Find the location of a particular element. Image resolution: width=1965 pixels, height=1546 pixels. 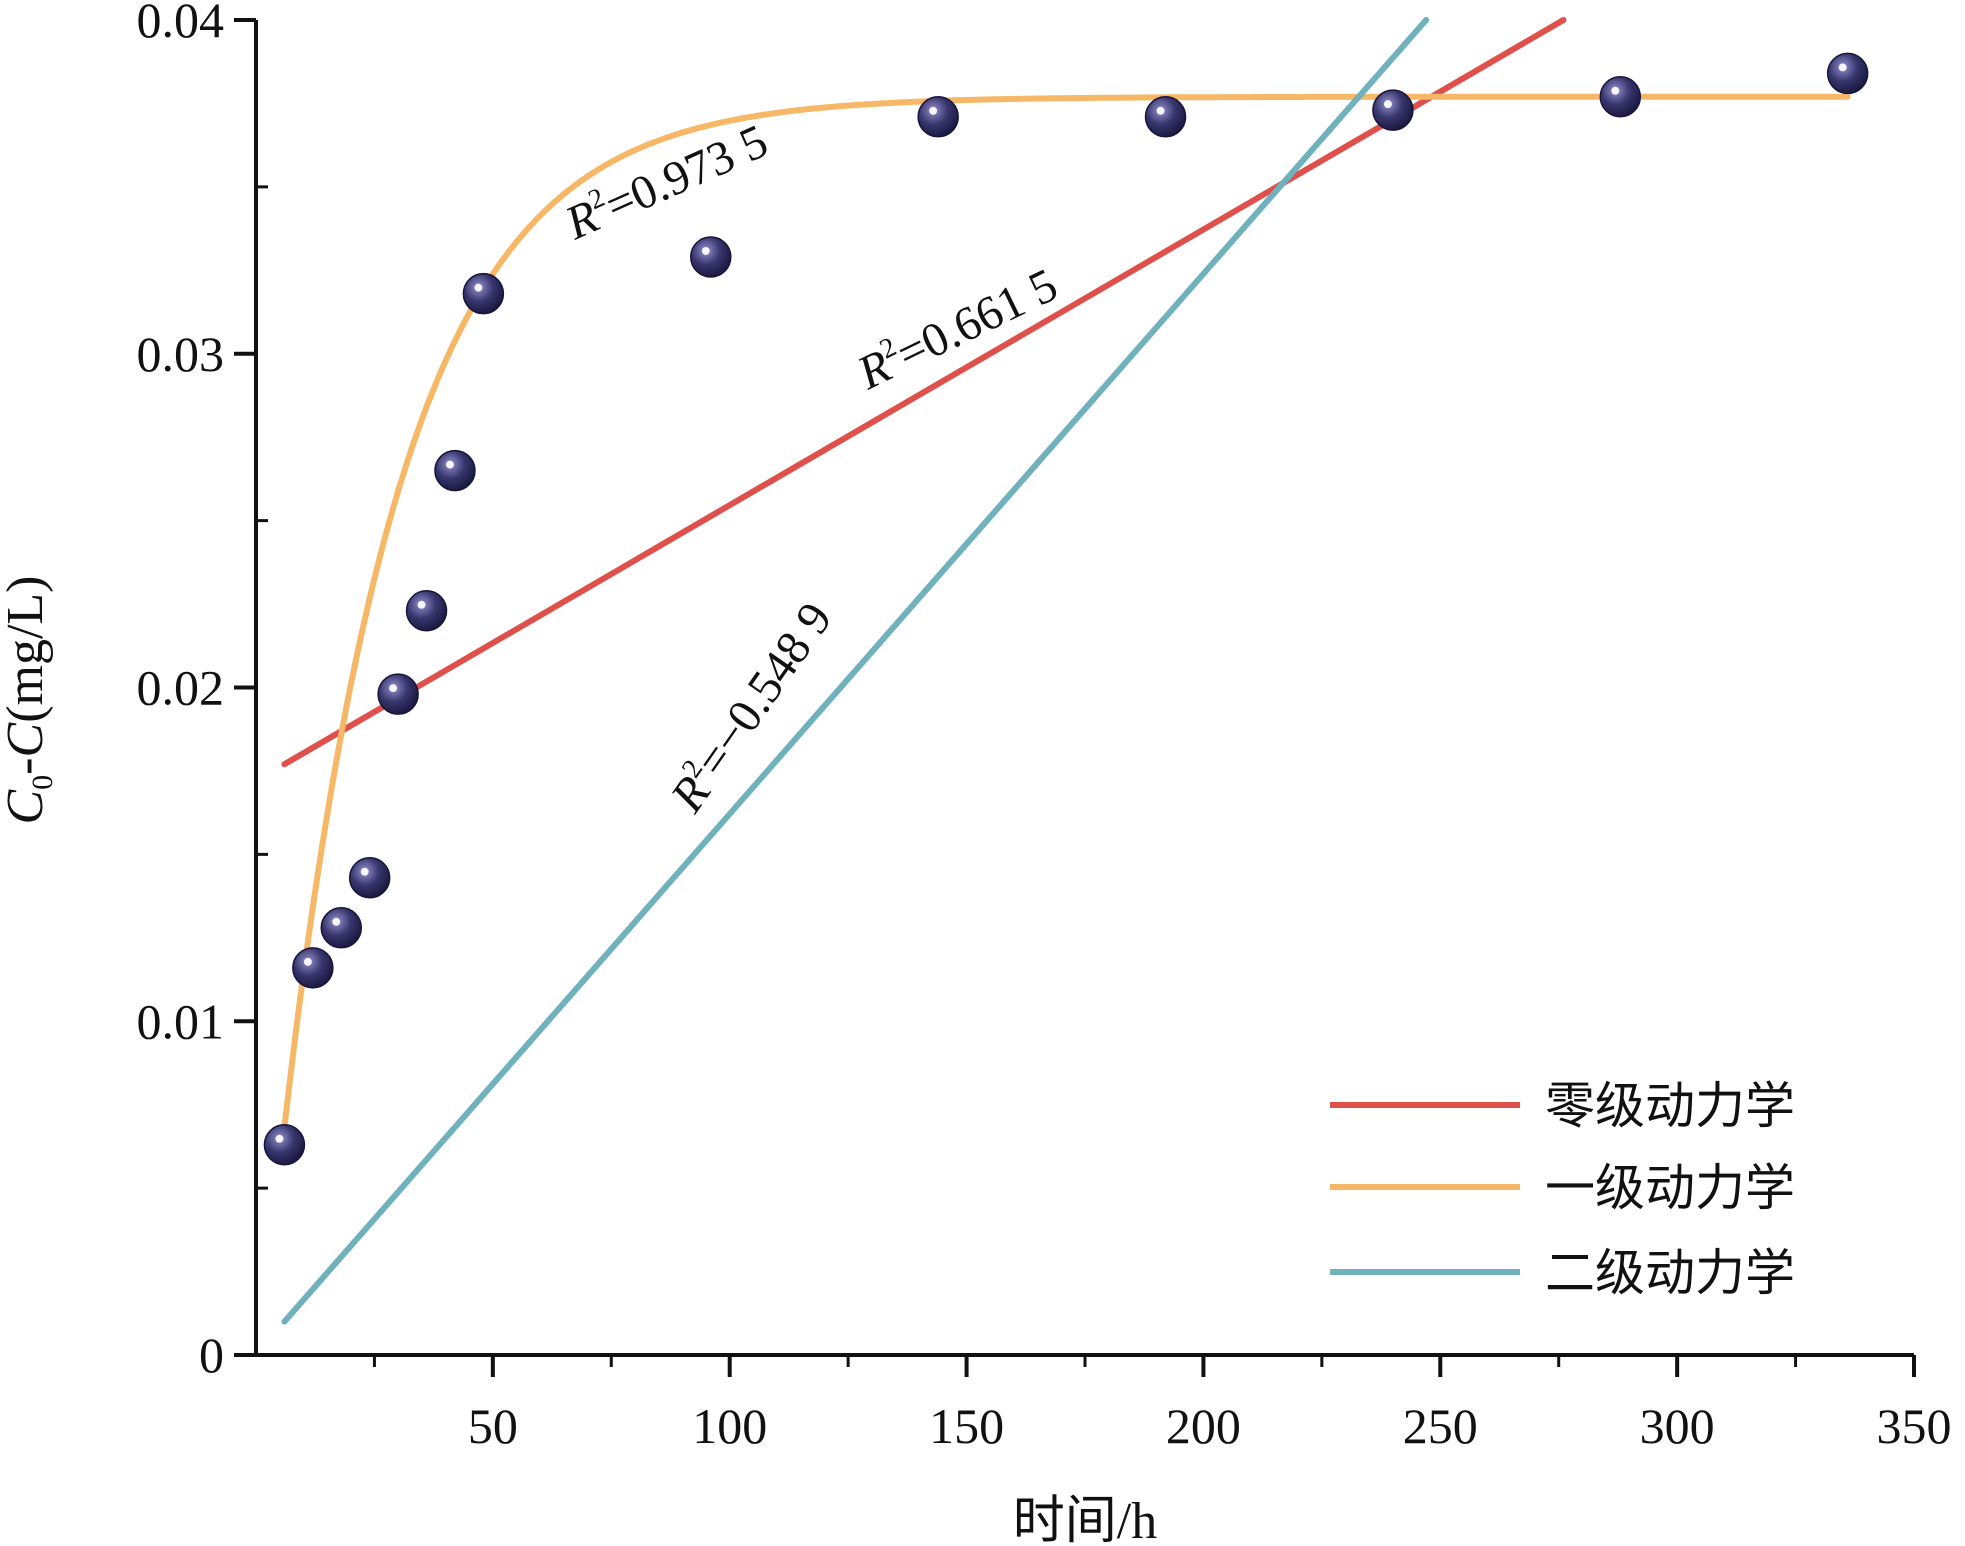

y-tick-label: 0.04 is located at coordinates (181, 24).